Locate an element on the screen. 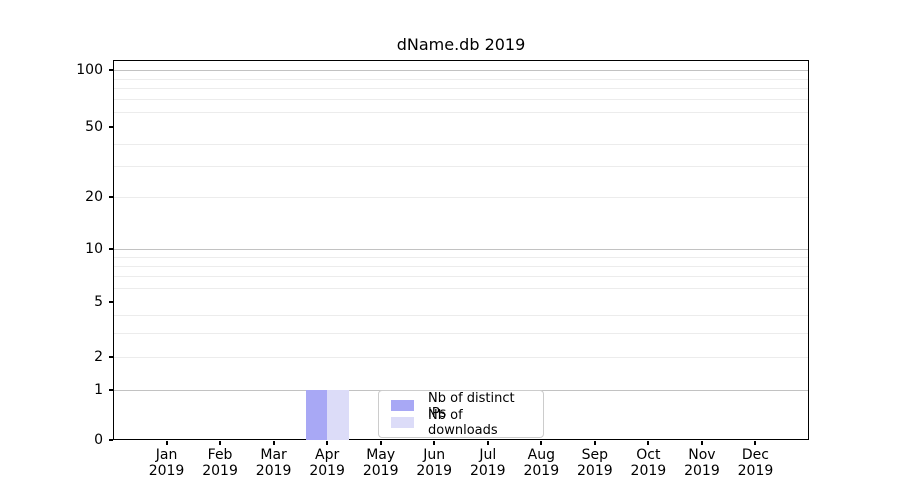 This screenshot has height=500, width=900. x-tick-label: Apr 2019 is located at coordinates (327, 463).